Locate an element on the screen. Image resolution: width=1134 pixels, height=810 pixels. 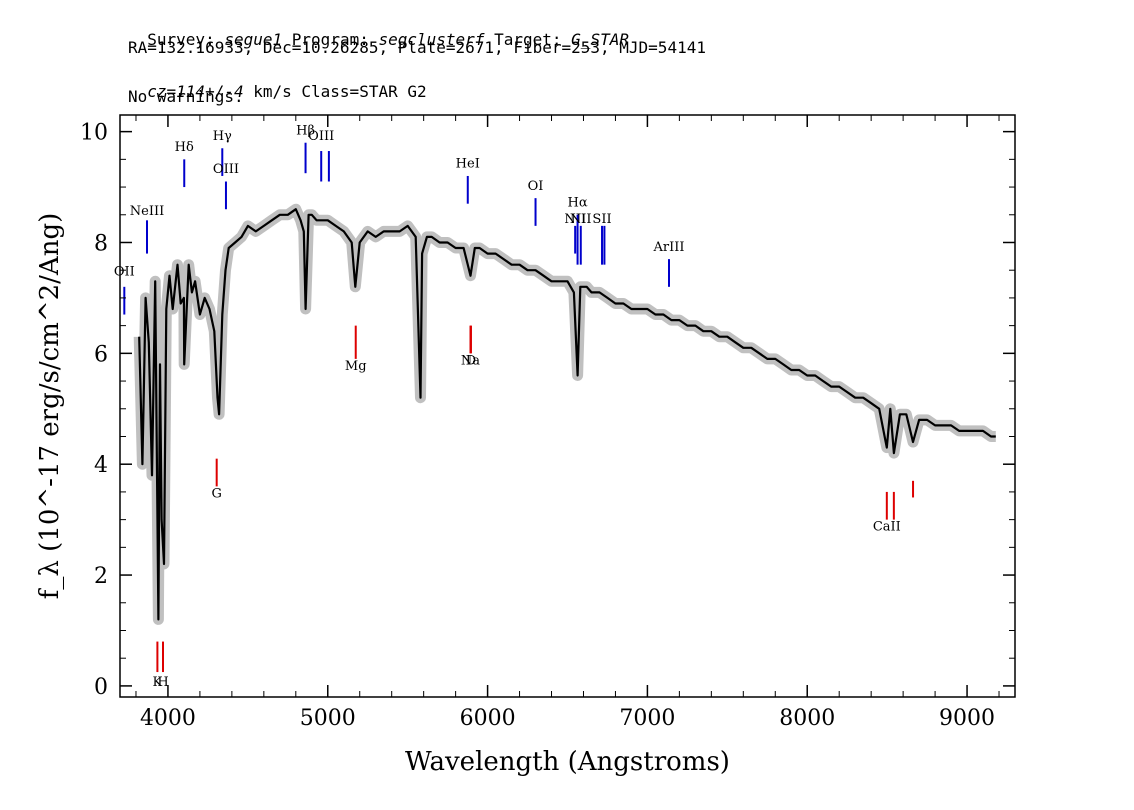
y-tick-label: 6 is located at coordinates (101, 354).